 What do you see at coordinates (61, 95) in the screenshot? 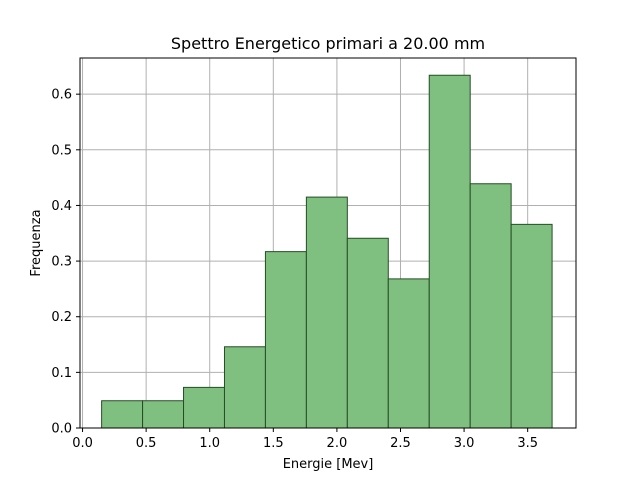
I see `y-tick-label: 0.6` at bounding box center [61, 95].